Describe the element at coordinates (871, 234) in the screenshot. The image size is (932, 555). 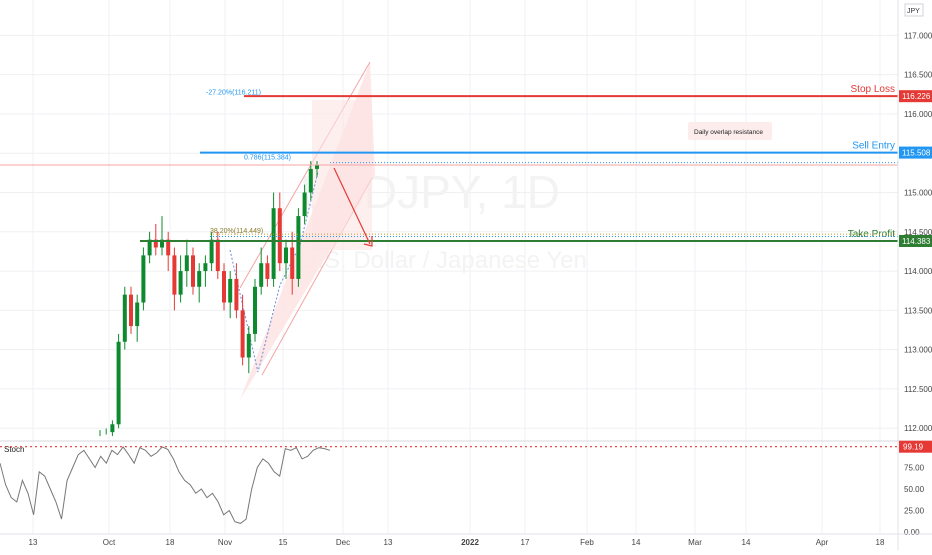
I see `level-label: Take Profit` at that location.